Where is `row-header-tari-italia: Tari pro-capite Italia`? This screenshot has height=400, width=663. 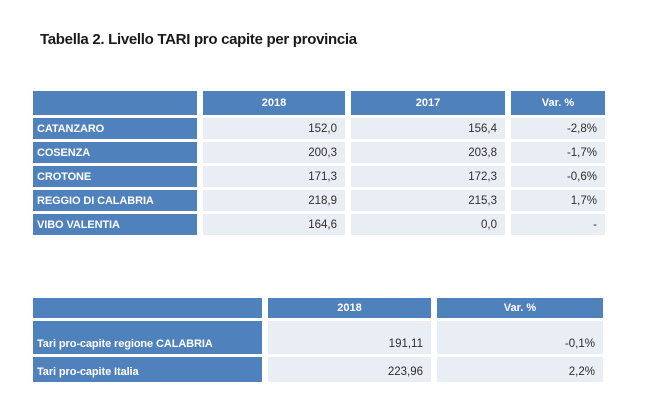 row-header-tari-italia: Tari pro-capite Italia is located at coordinates (147, 369).